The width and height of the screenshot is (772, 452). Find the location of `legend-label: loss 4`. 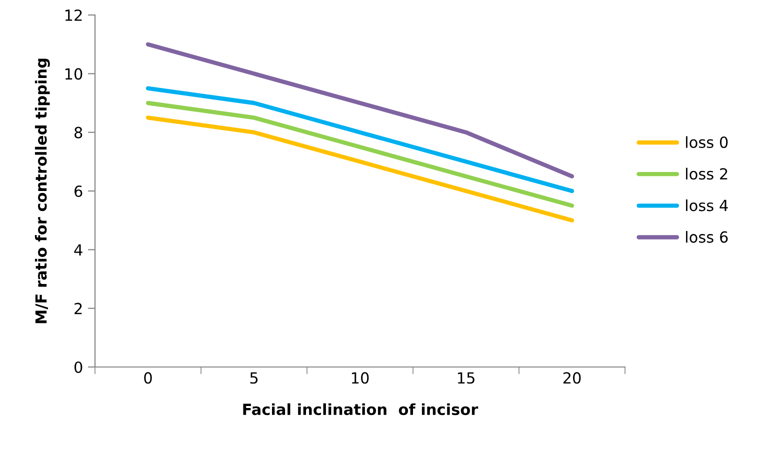

legend-label: loss 4 is located at coordinates (707, 205).